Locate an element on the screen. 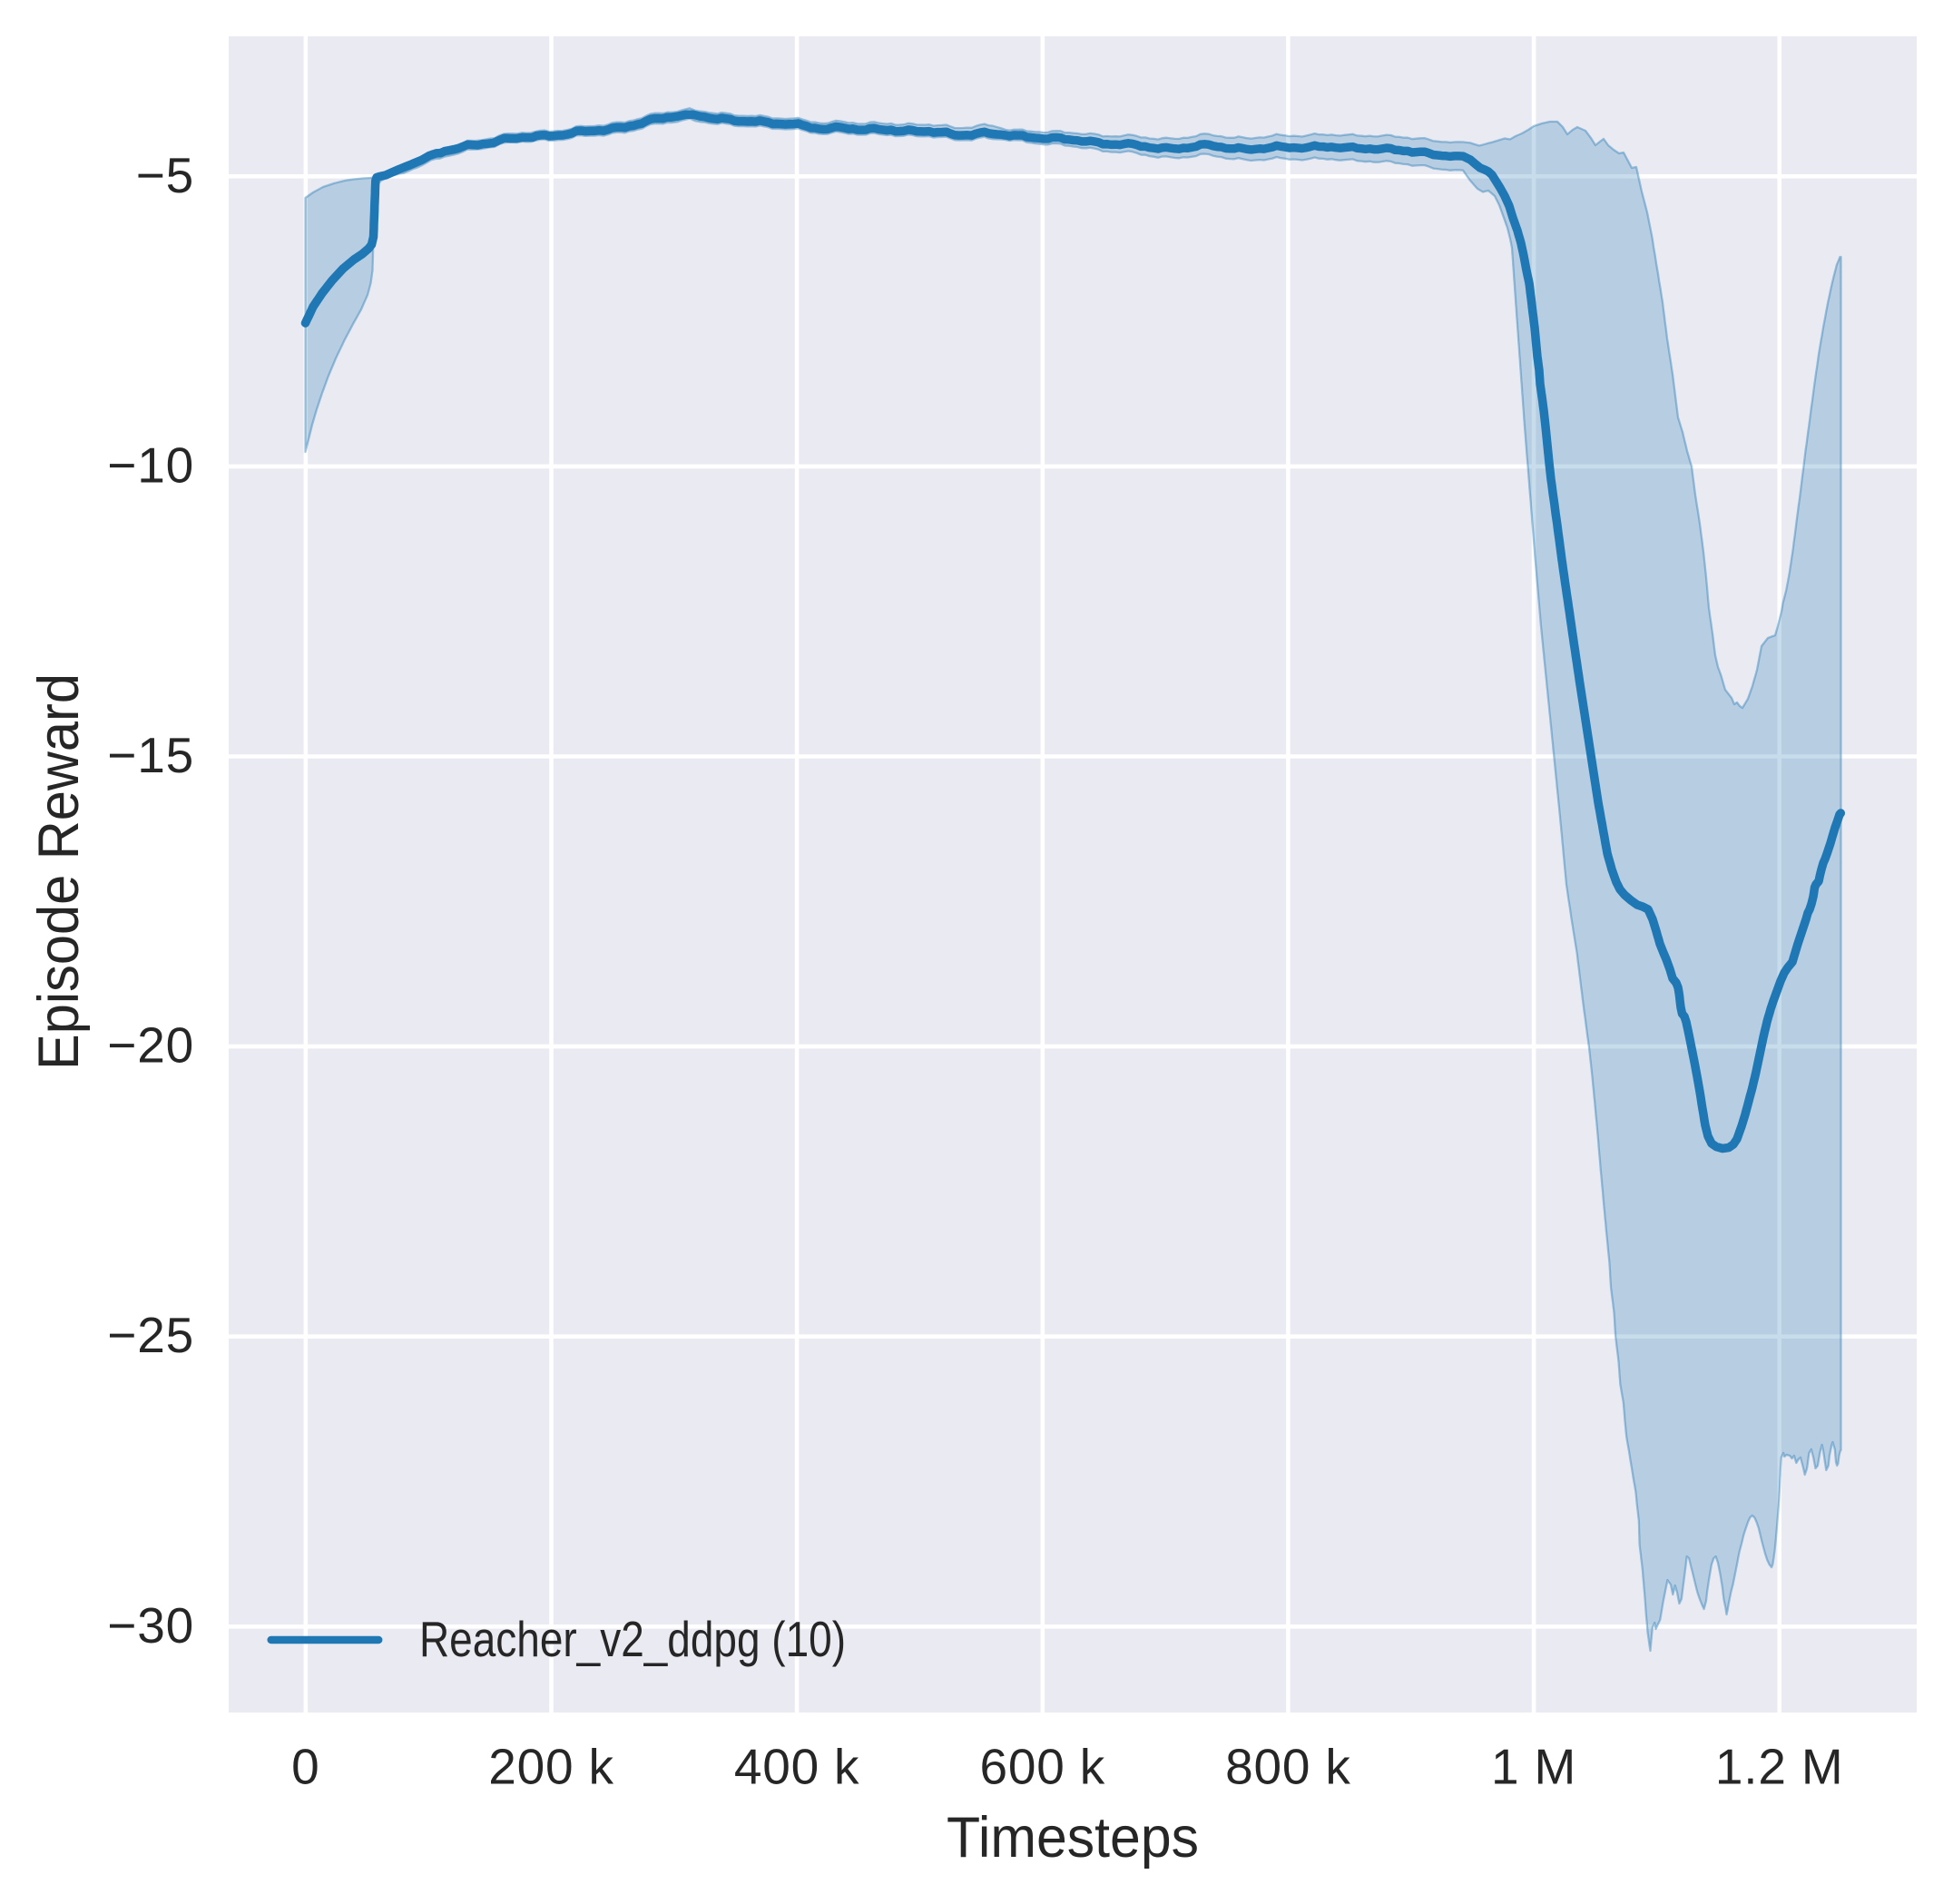  svg-text: 0 is located at coordinates (305, 1767).